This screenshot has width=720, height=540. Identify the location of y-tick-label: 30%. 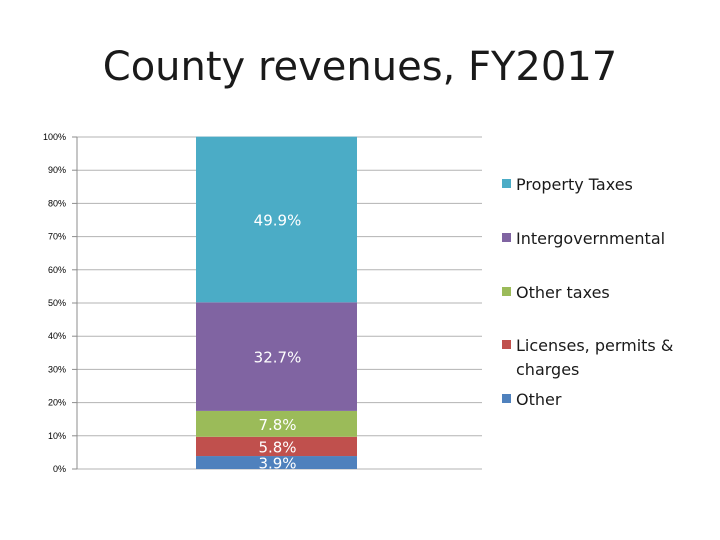
(57, 369).